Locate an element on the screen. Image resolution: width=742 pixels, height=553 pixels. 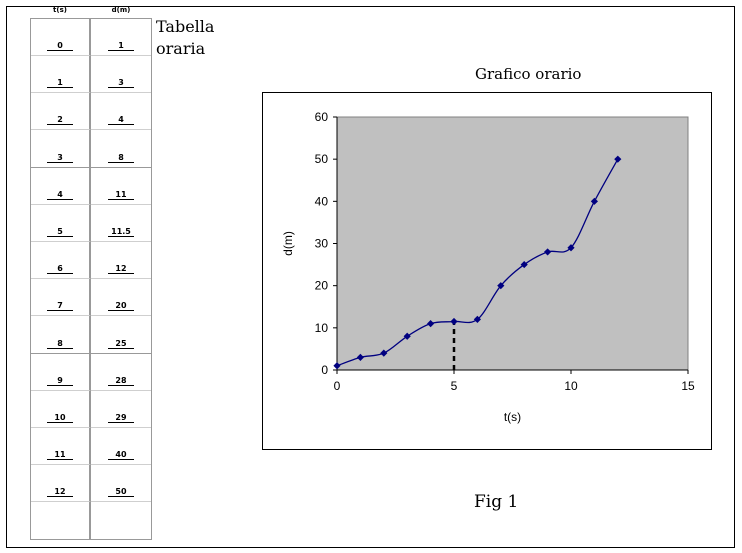
distance-cell: 28 is located at coordinates (121, 372).